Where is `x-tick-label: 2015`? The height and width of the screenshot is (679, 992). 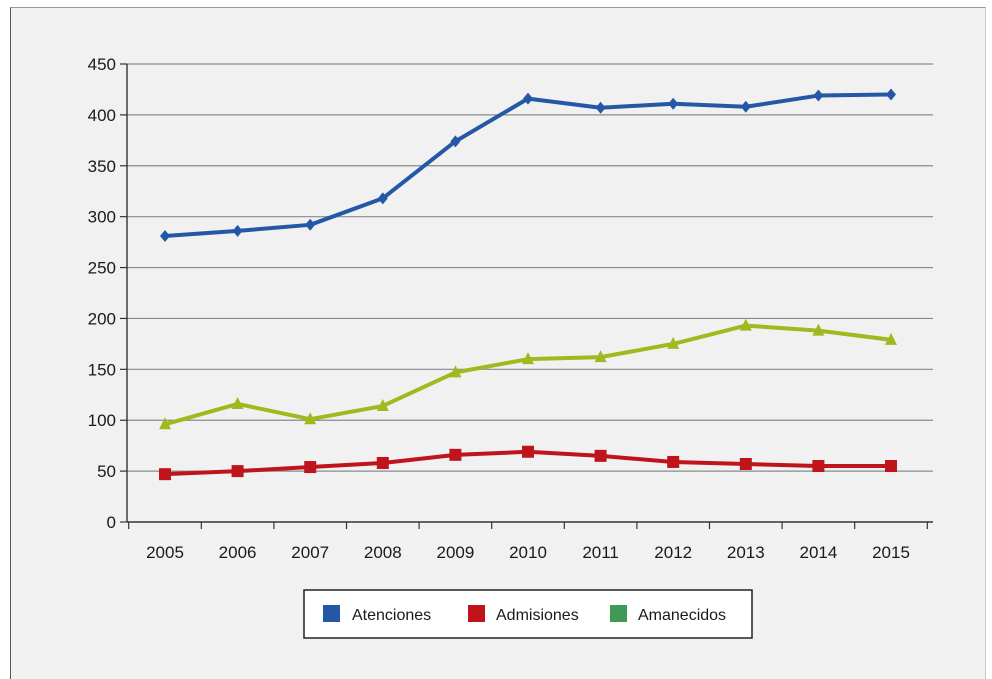
x-tick-label: 2015 is located at coordinates (891, 552).